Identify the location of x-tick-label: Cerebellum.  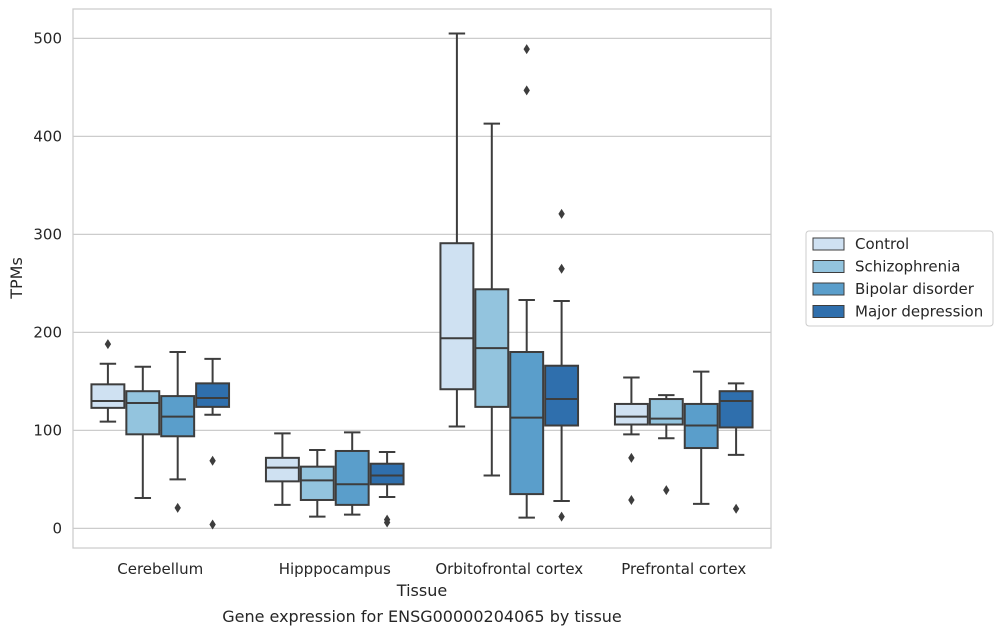
(160, 569).